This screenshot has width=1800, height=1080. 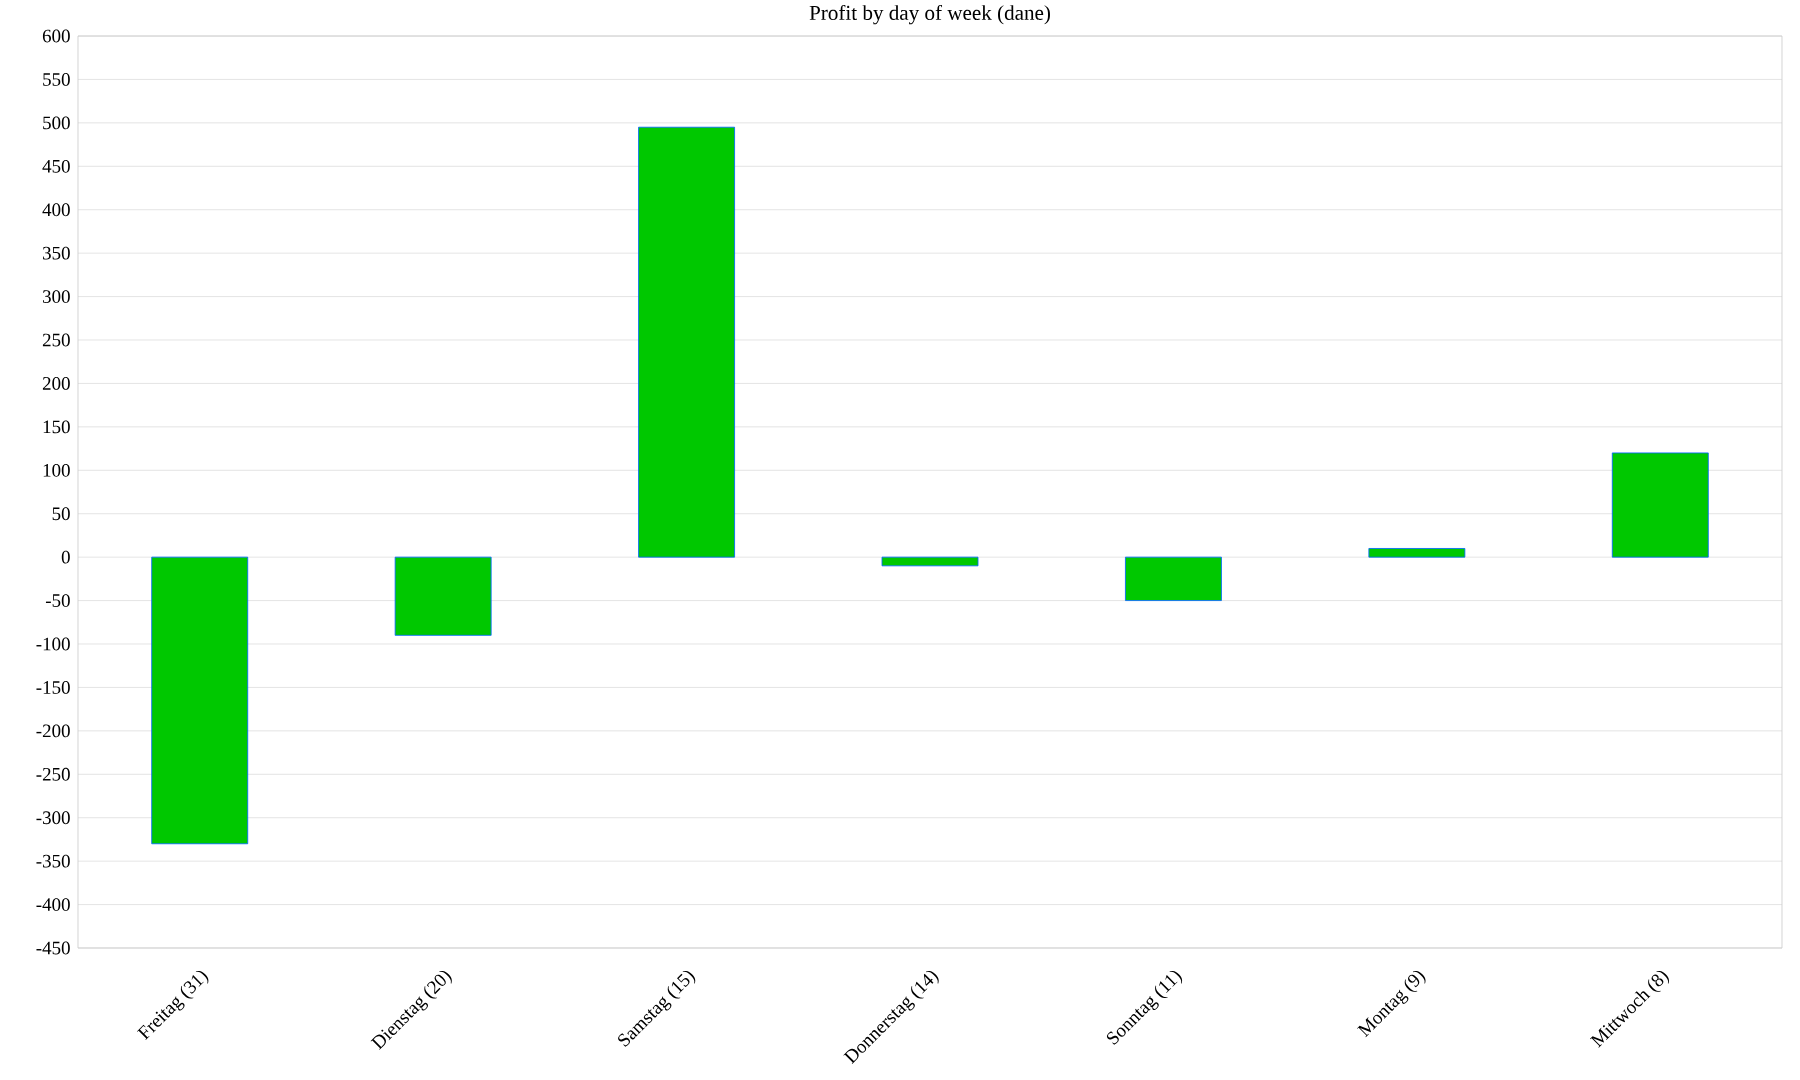 What do you see at coordinates (57, 600) in the screenshot?
I see `y-tick-label: -50` at bounding box center [57, 600].